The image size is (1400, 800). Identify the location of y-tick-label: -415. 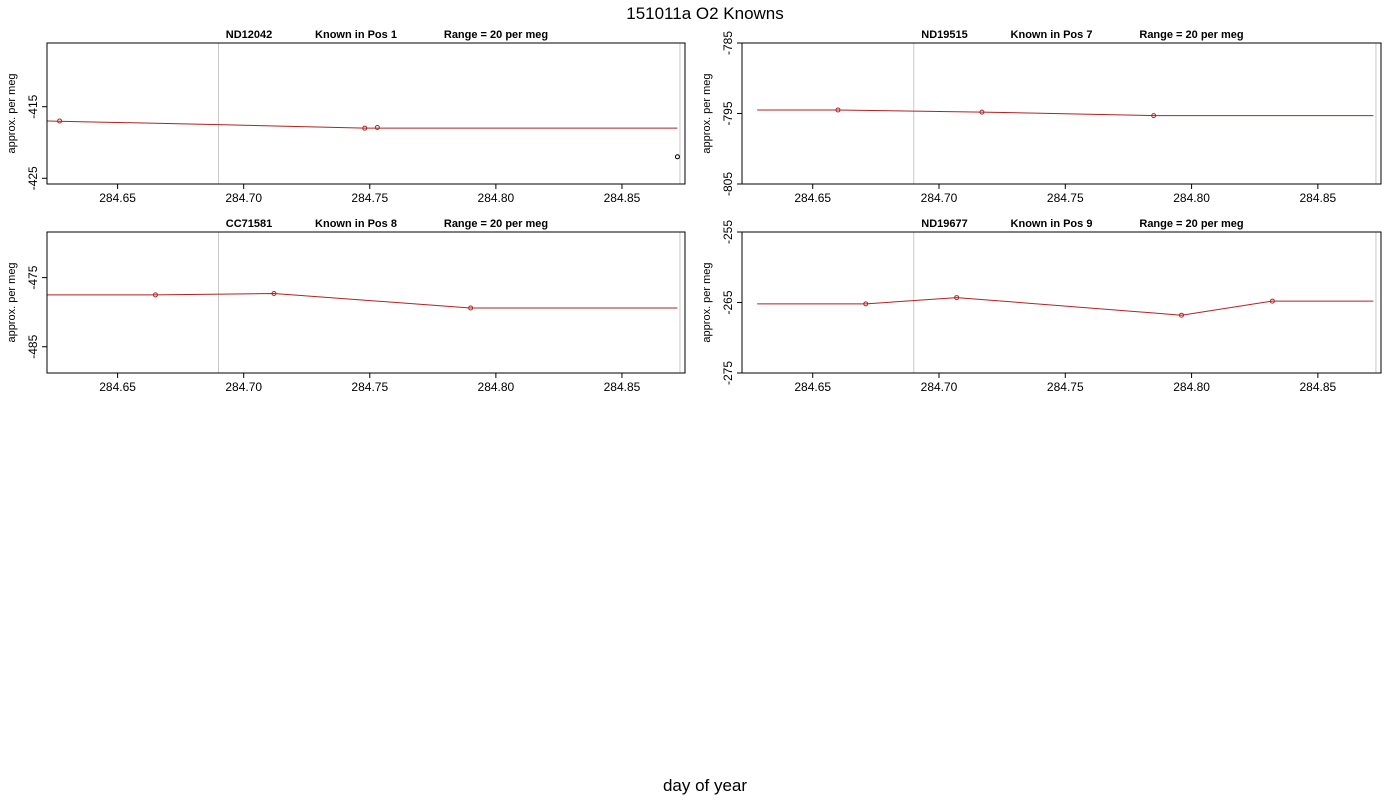
(33, 106).